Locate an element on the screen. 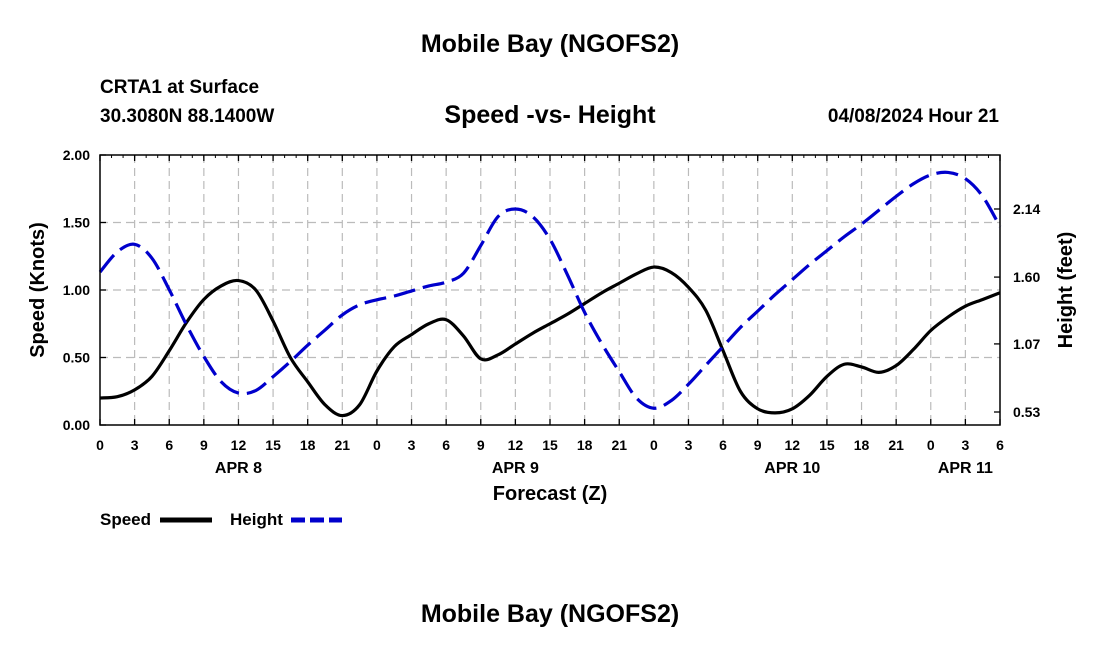 The height and width of the screenshot is (650, 1100). y2-tick-label: 1.07 is located at coordinates (1026, 344).